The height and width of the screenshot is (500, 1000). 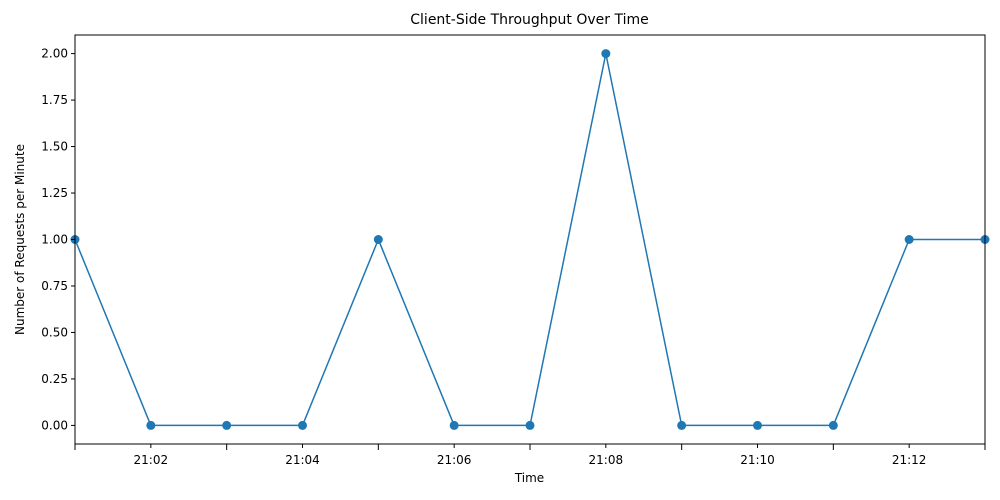 What do you see at coordinates (909, 460) in the screenshot?
I see `x-tick-label: 21:12` at bounding box center [909, 460].